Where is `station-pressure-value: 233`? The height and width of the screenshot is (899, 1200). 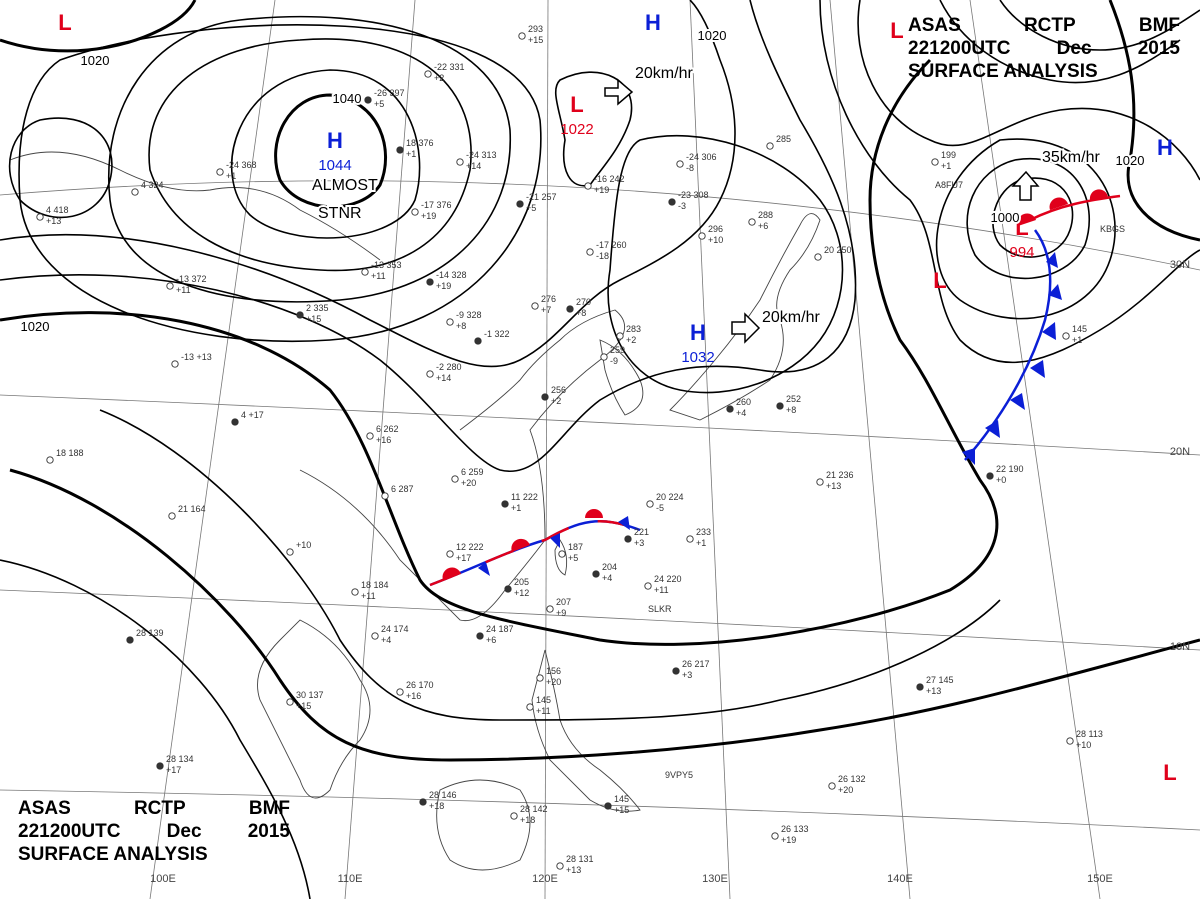
station-pressure-value: 233 is located at coordinates (703, 532).